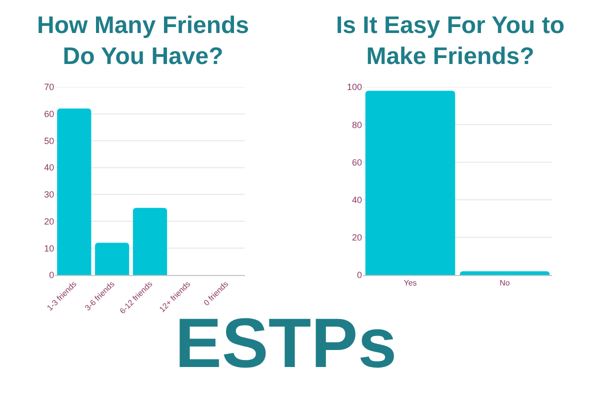 The width and height of the screenshot is (600, 400). I want to click on y-tick-label: 70, so click(49, 87).